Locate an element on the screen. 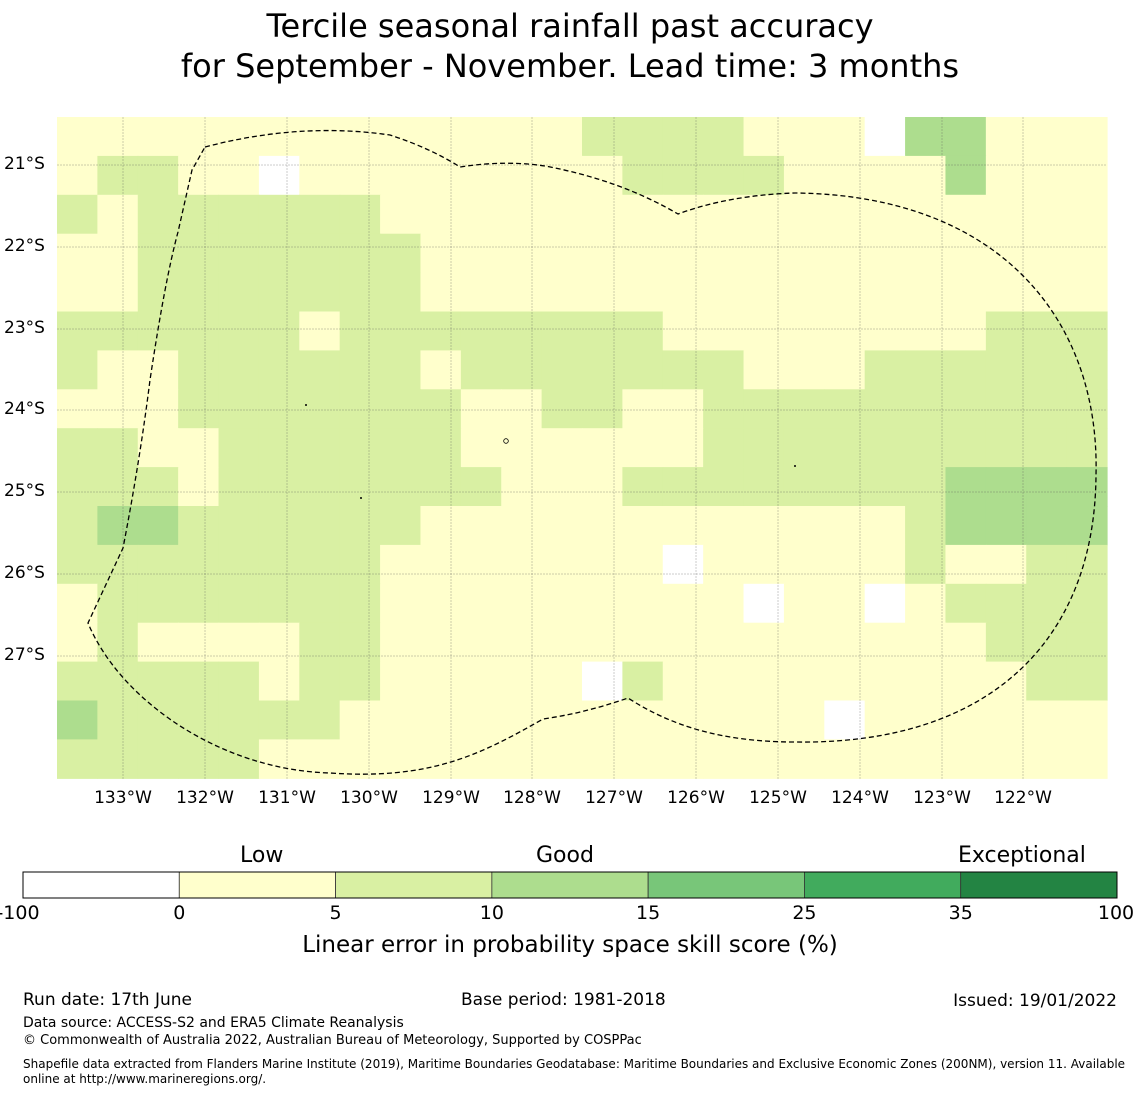 The height and width of the screenshot is (1095, 1140). run-date: Run date: 17th June is located at coordinates (107, 1000).